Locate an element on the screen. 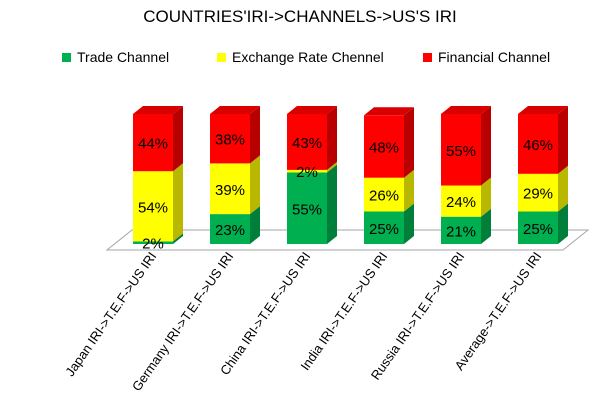 Image resolution: width=600 pixels, height=419 pixels. legend-swatch-exchange-rate is located at coordinates (221, 57).